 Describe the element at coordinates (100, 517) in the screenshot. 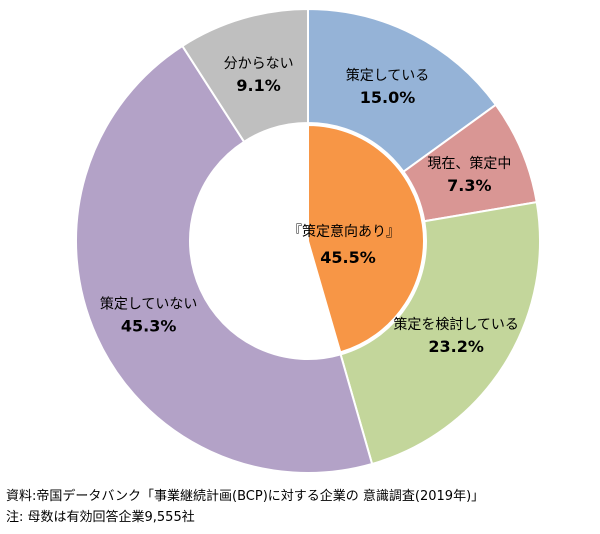

I see `sample-note: 注: 母数は有効回答企業9,555社` at that location.